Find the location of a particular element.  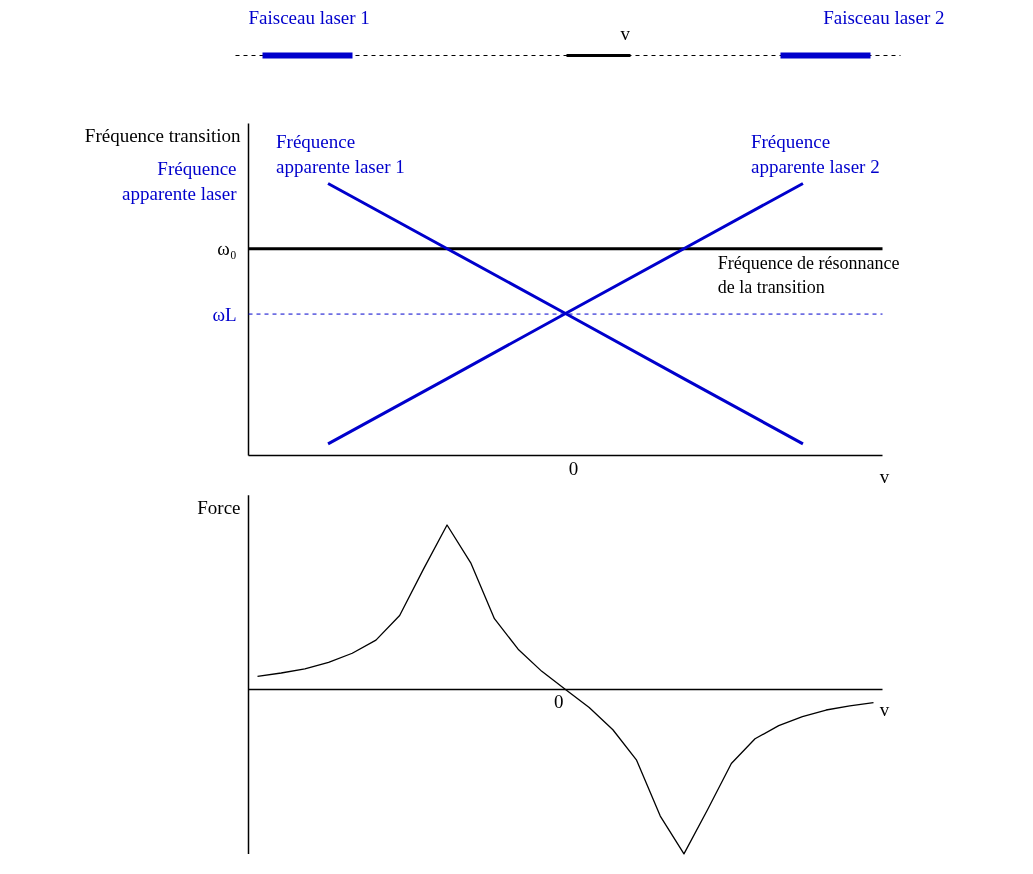

annotation: Fréquence de résonnance de la transition is located at coordinates (808, 274).